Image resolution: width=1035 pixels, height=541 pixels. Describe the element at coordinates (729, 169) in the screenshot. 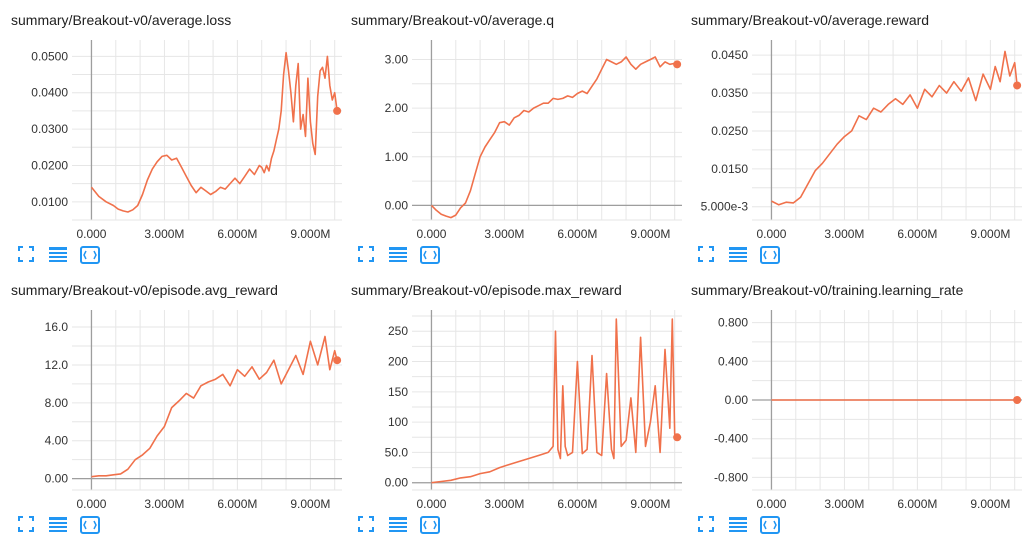

I see `y-tick-label: 0.0150` at that location.